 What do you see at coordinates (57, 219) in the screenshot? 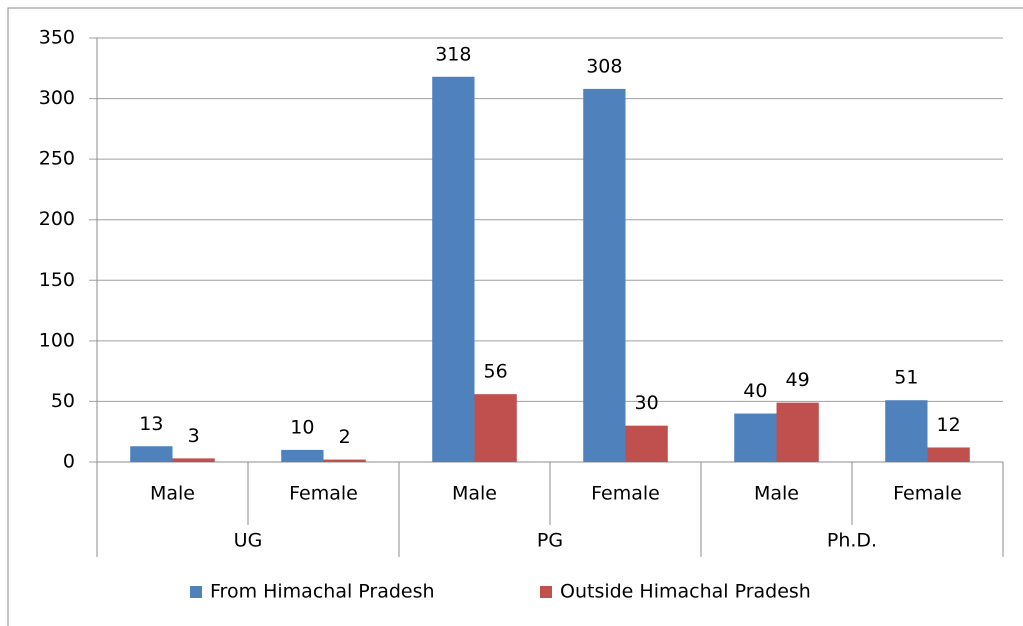
I see `y-tick-label: 200` at bounding box center [57, 219].